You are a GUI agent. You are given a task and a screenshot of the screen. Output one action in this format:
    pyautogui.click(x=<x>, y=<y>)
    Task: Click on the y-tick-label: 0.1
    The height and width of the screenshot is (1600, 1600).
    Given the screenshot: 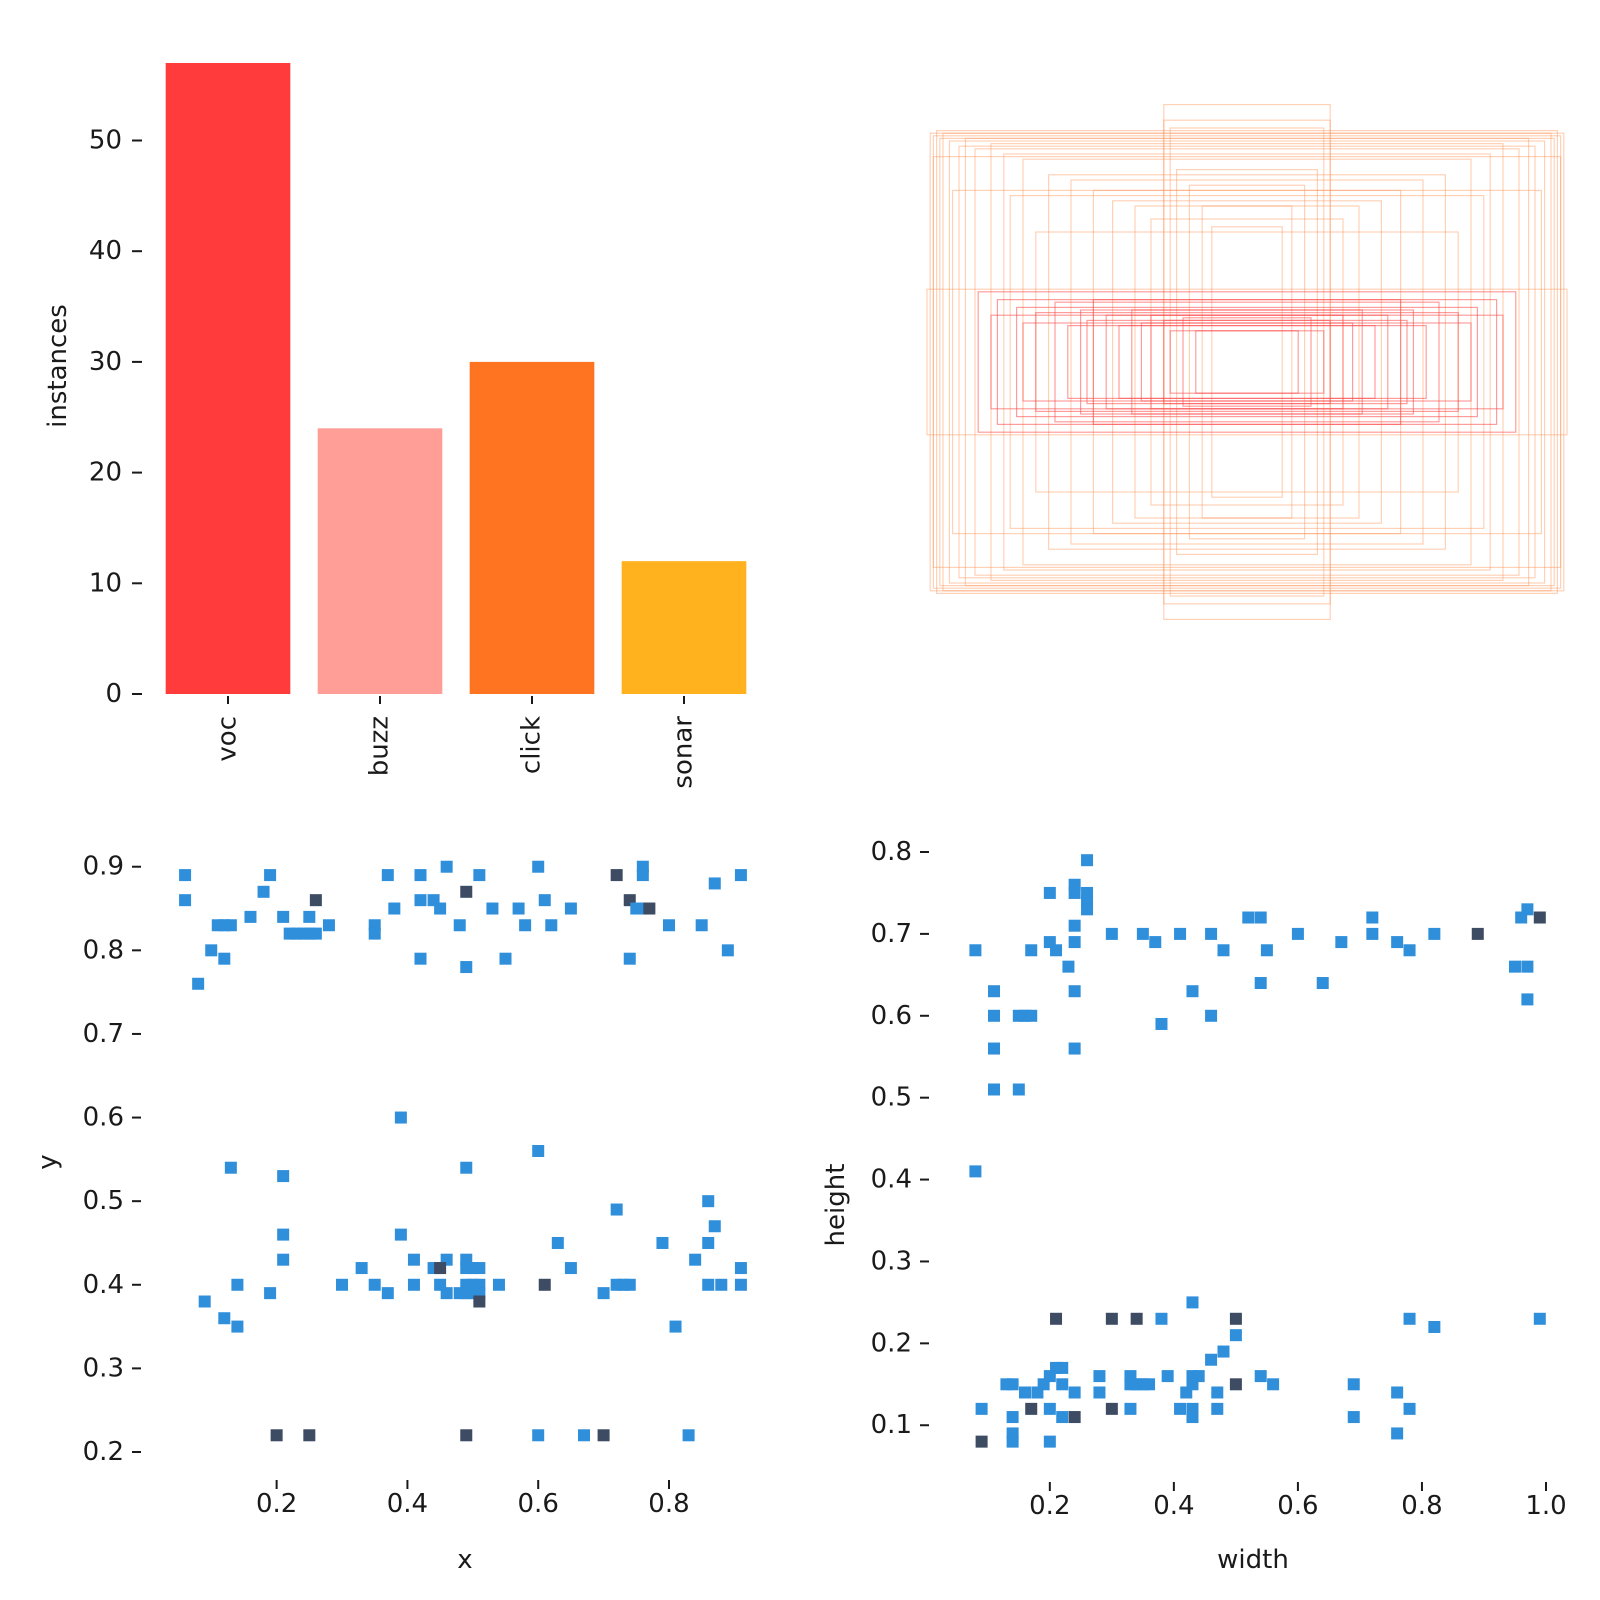 What is the action you would take?
    pyautogui.click(x=891, y=1425)
    